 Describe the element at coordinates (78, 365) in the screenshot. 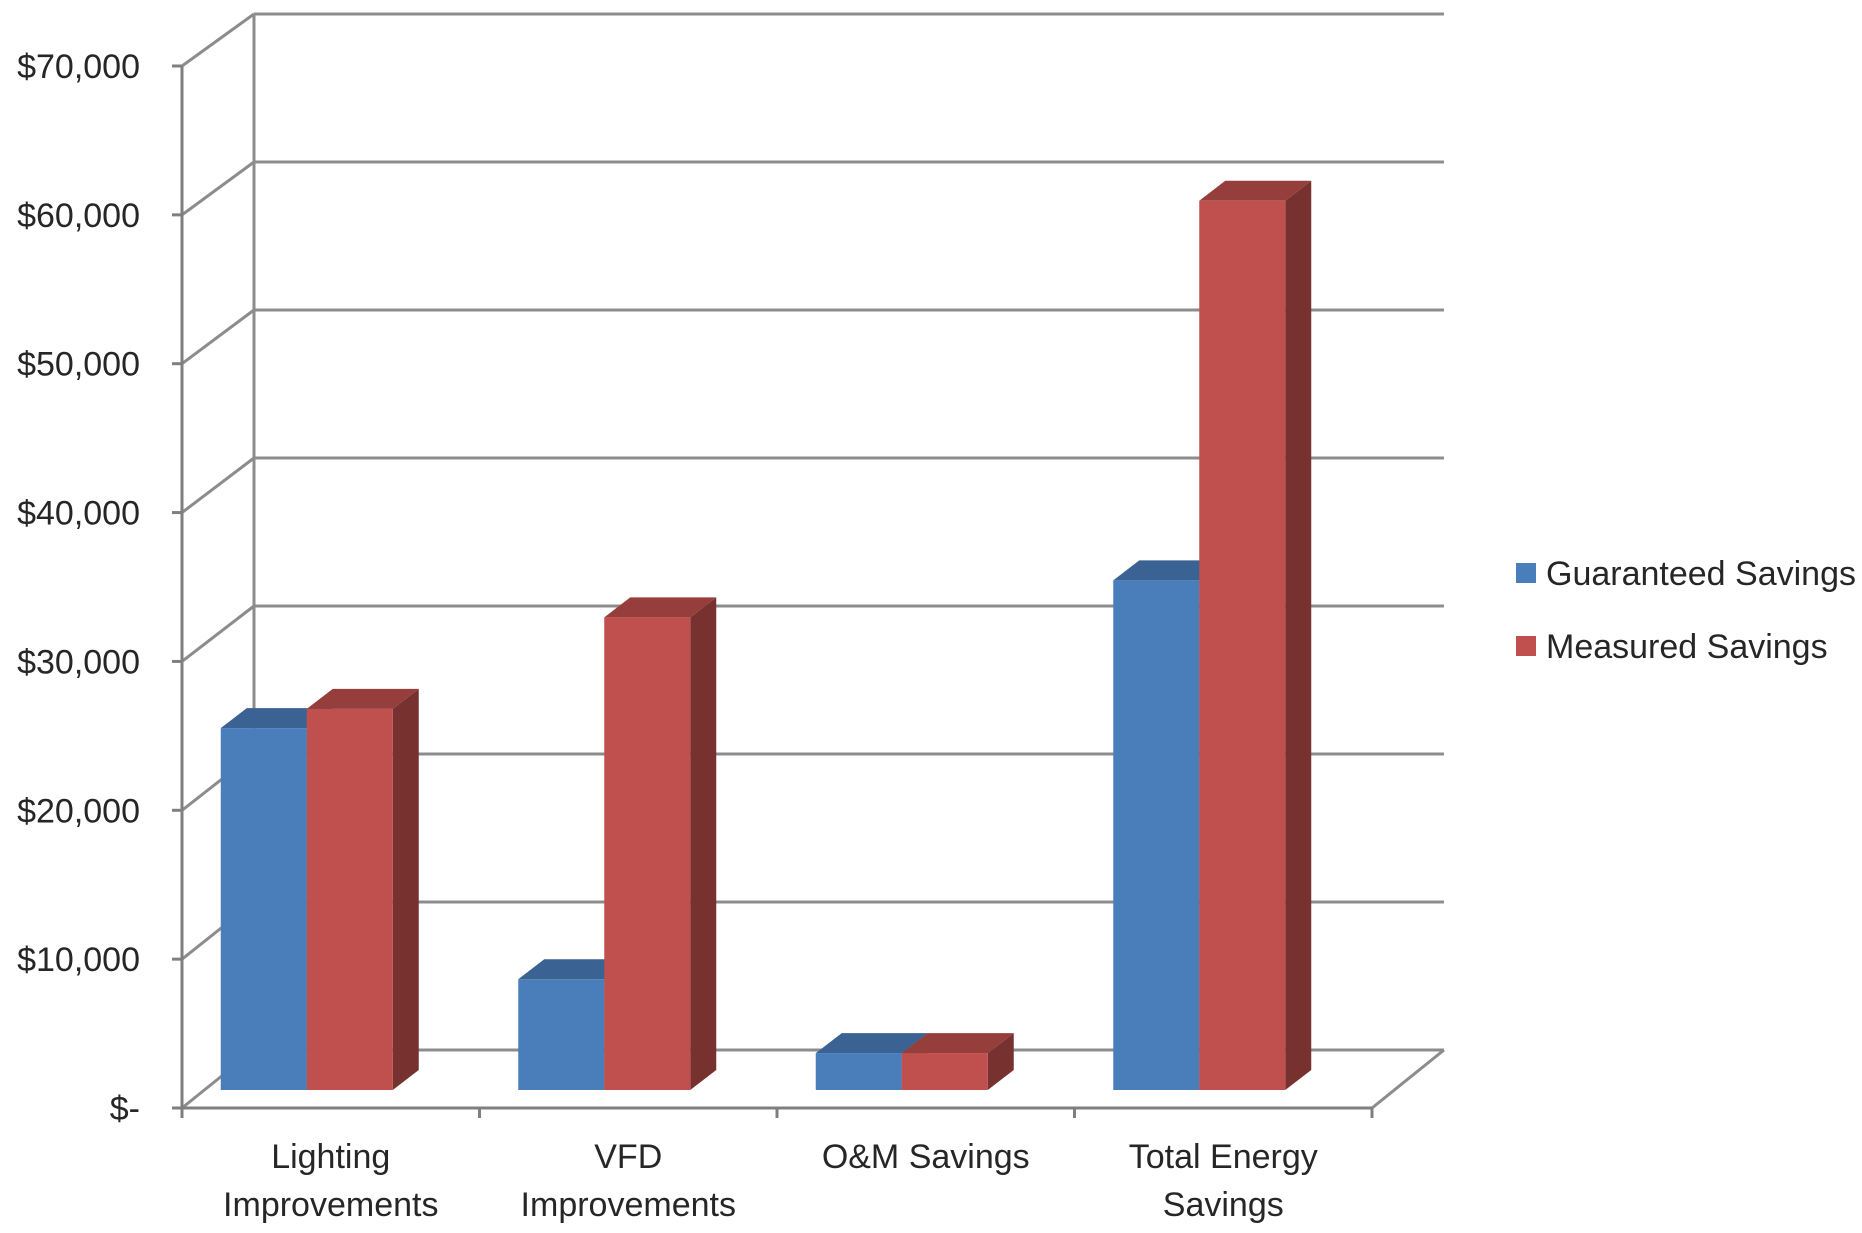

I see `y-tick-label: $50,000` at that location.